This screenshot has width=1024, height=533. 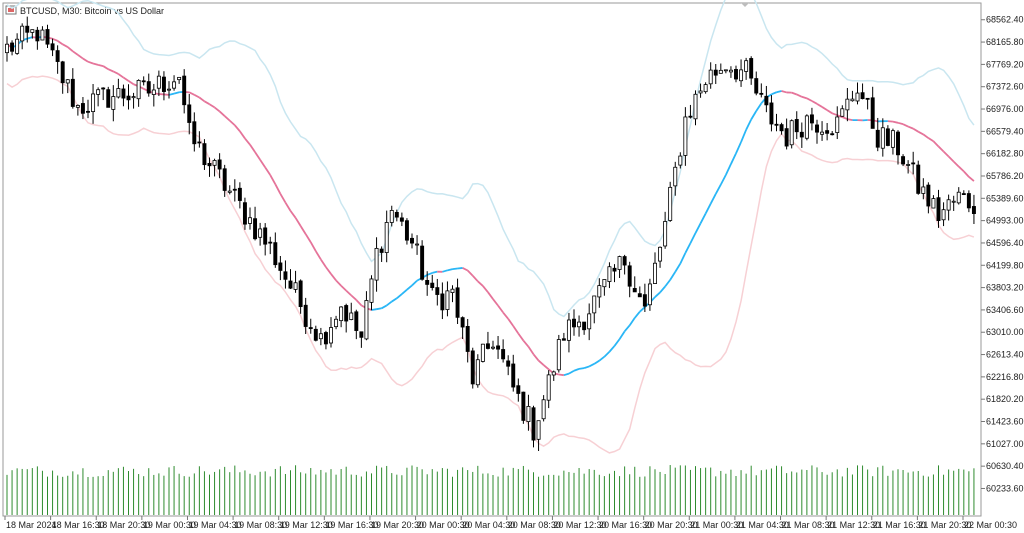 What do you see at coordinates (169, 525) in the screenshot?
I see `time-tick-label: 19 Mar 00:30` at bounding box center [169, 525].